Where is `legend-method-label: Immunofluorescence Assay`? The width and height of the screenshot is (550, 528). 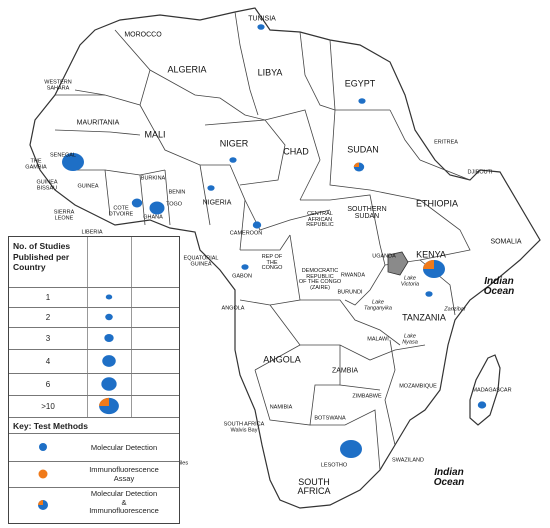
legend-method-label: Immunofluorescence Assay is located at coordinates (124, 474).